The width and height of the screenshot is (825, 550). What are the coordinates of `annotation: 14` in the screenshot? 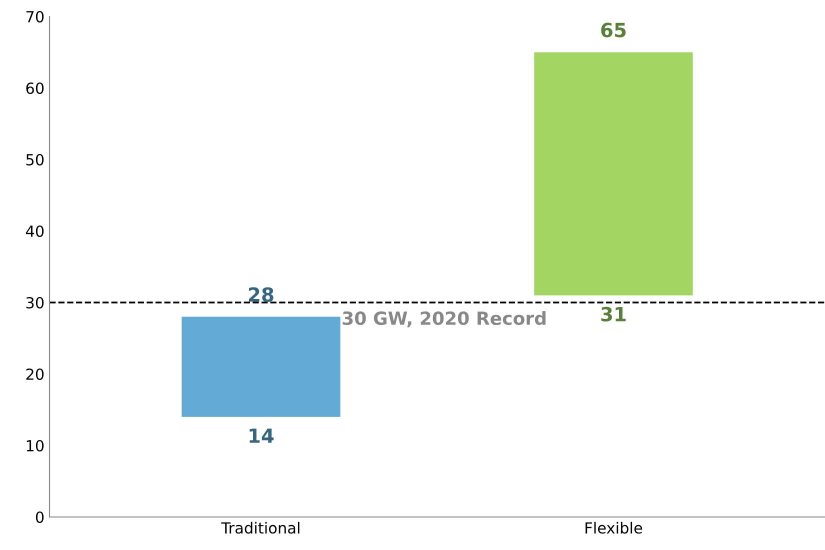 It's located at (262, 435).